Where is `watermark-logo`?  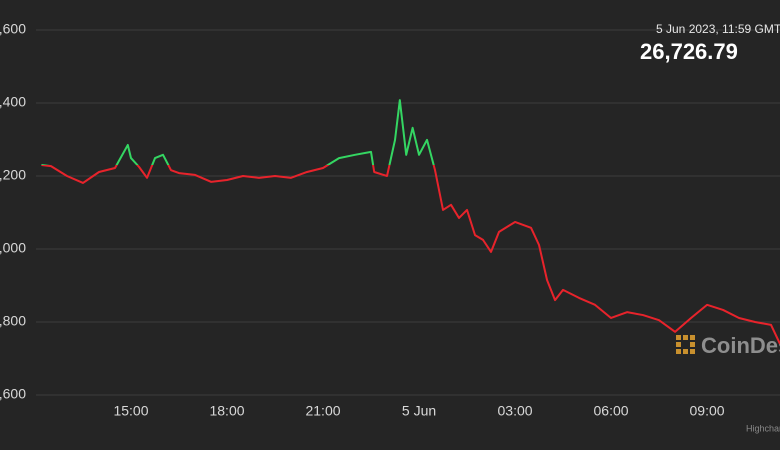 watermark-logo is located at coordinates (685, 344).